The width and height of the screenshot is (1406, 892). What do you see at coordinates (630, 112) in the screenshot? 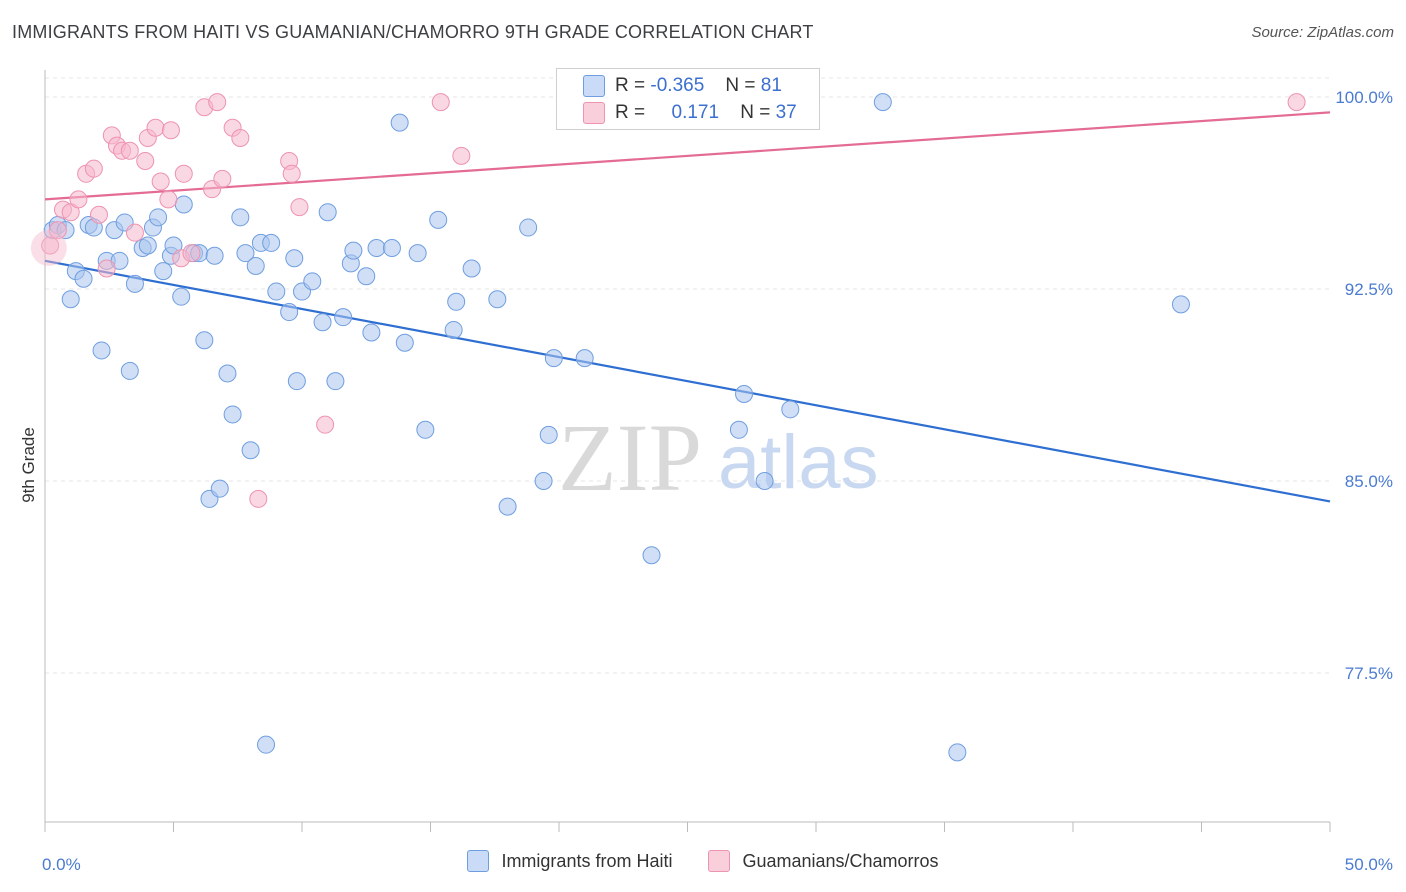
I see `legend-r-label: R =` at bounding box center [630, 112].